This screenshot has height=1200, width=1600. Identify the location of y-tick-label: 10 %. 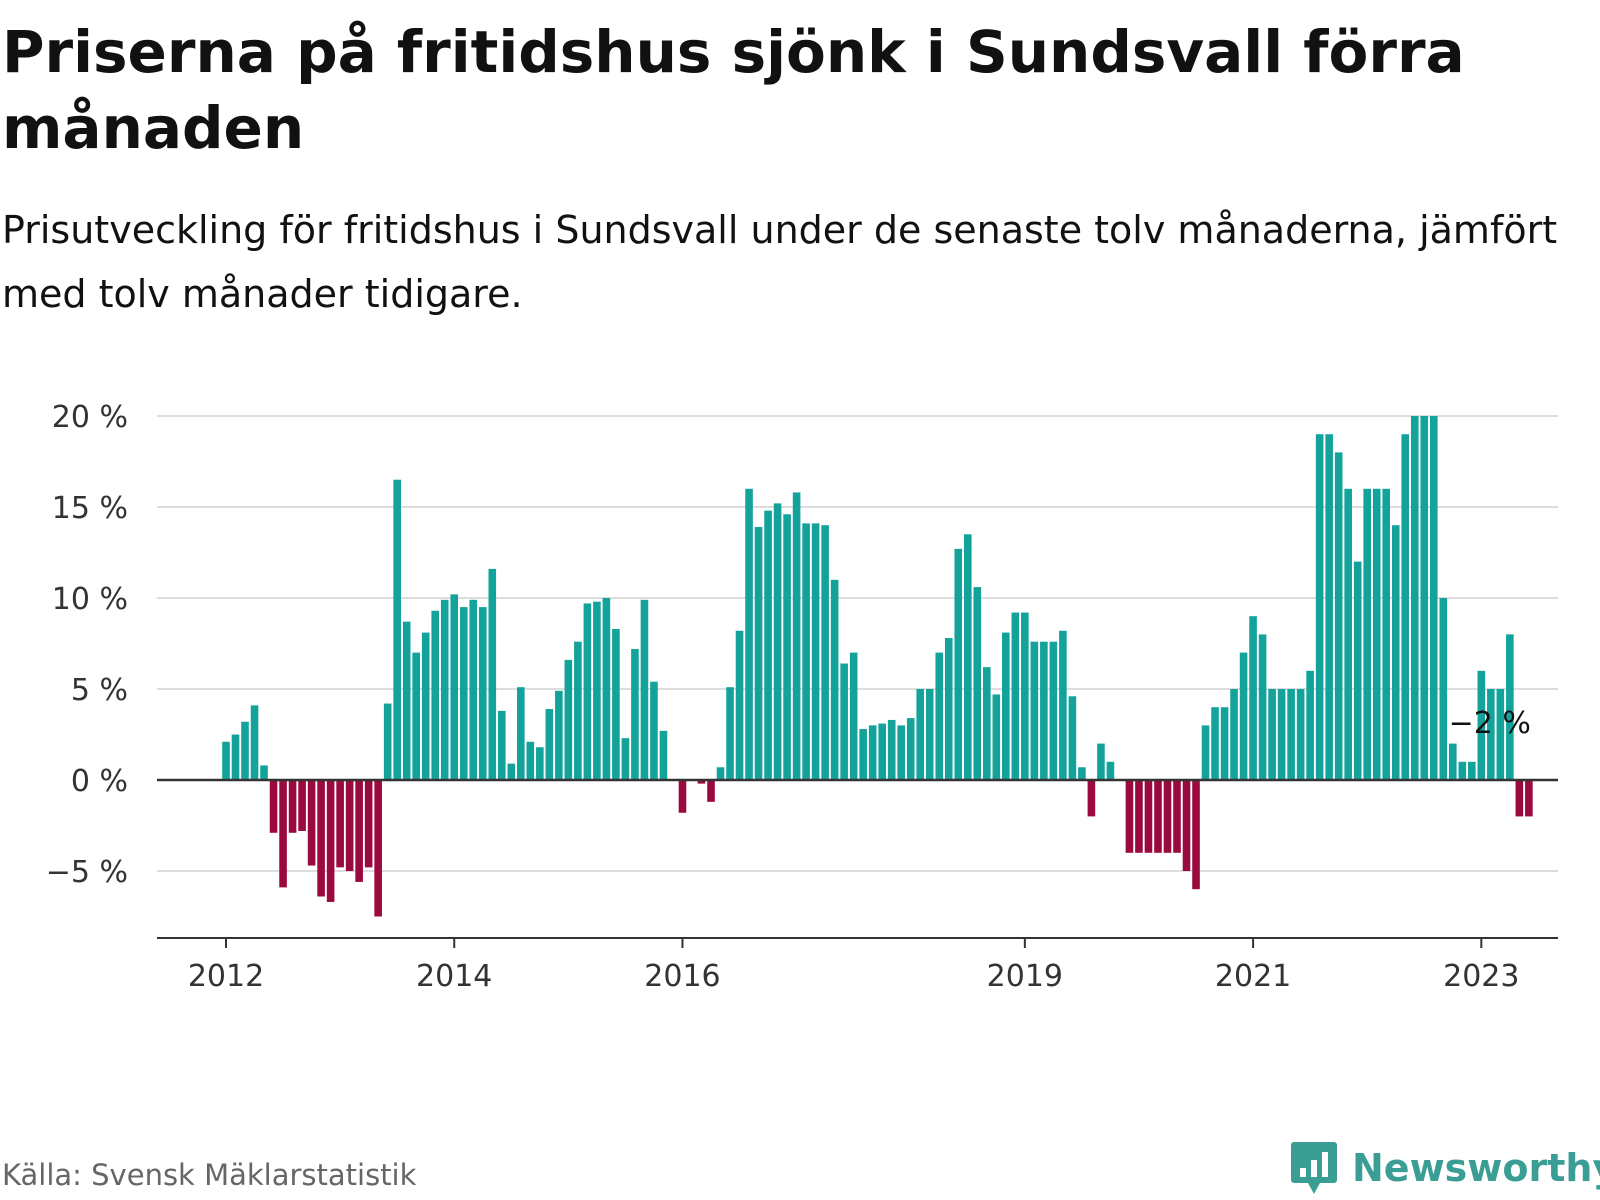
(90, 599).